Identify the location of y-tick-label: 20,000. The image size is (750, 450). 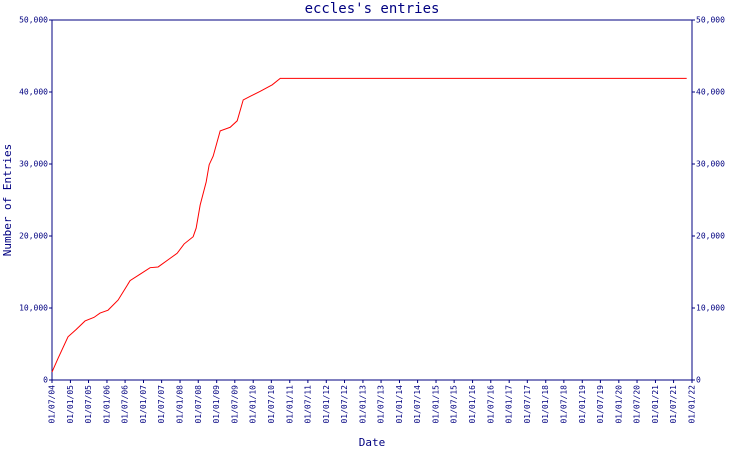
(33, 236).